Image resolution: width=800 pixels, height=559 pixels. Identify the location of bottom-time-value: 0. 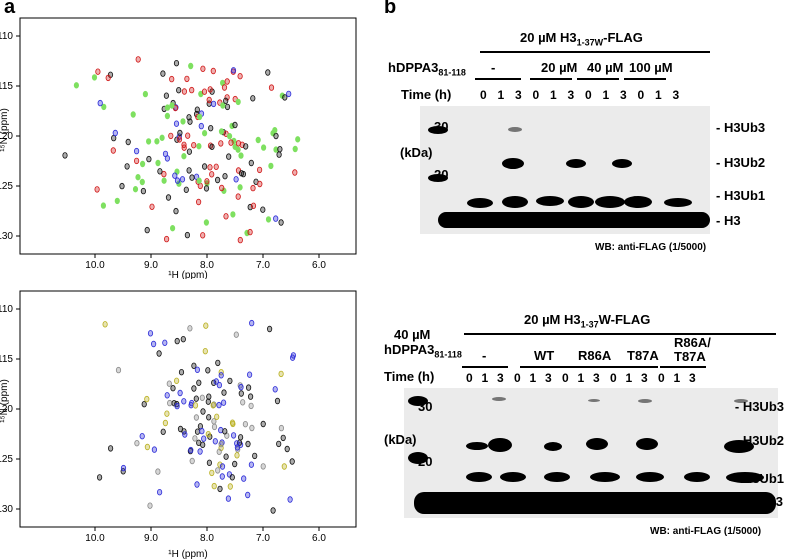
(661, 378).